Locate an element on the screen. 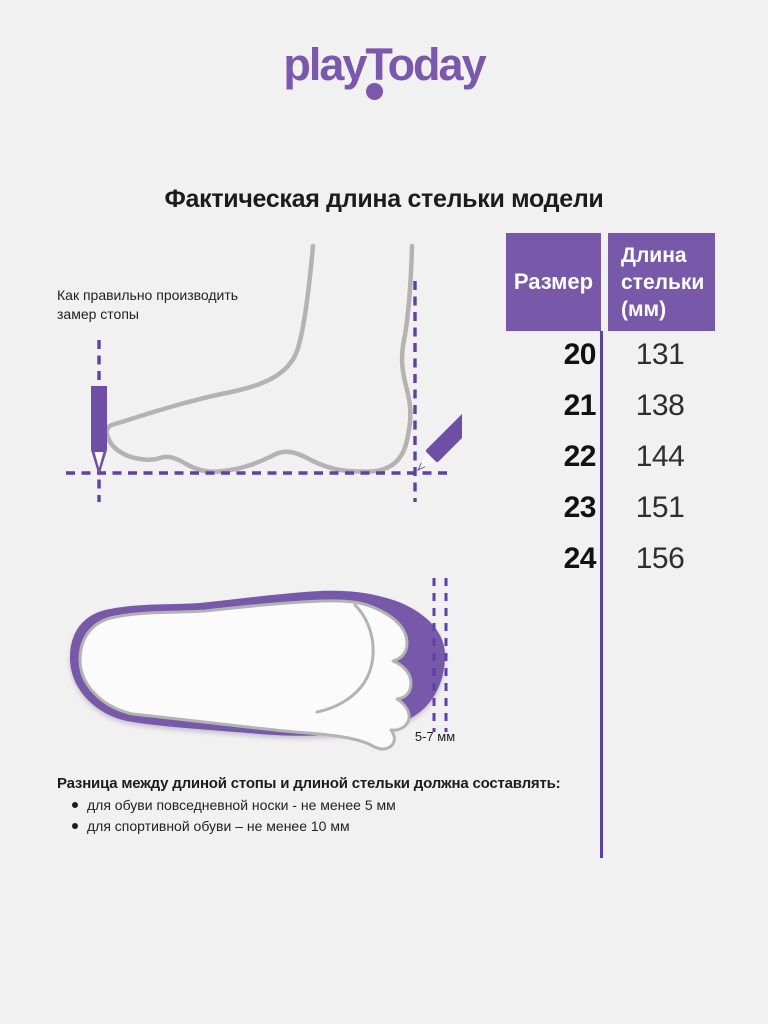 This screenshot has height=1024, width=768. measure-instruction-line1: Как правильно производить is located at coordinates (148, 295).